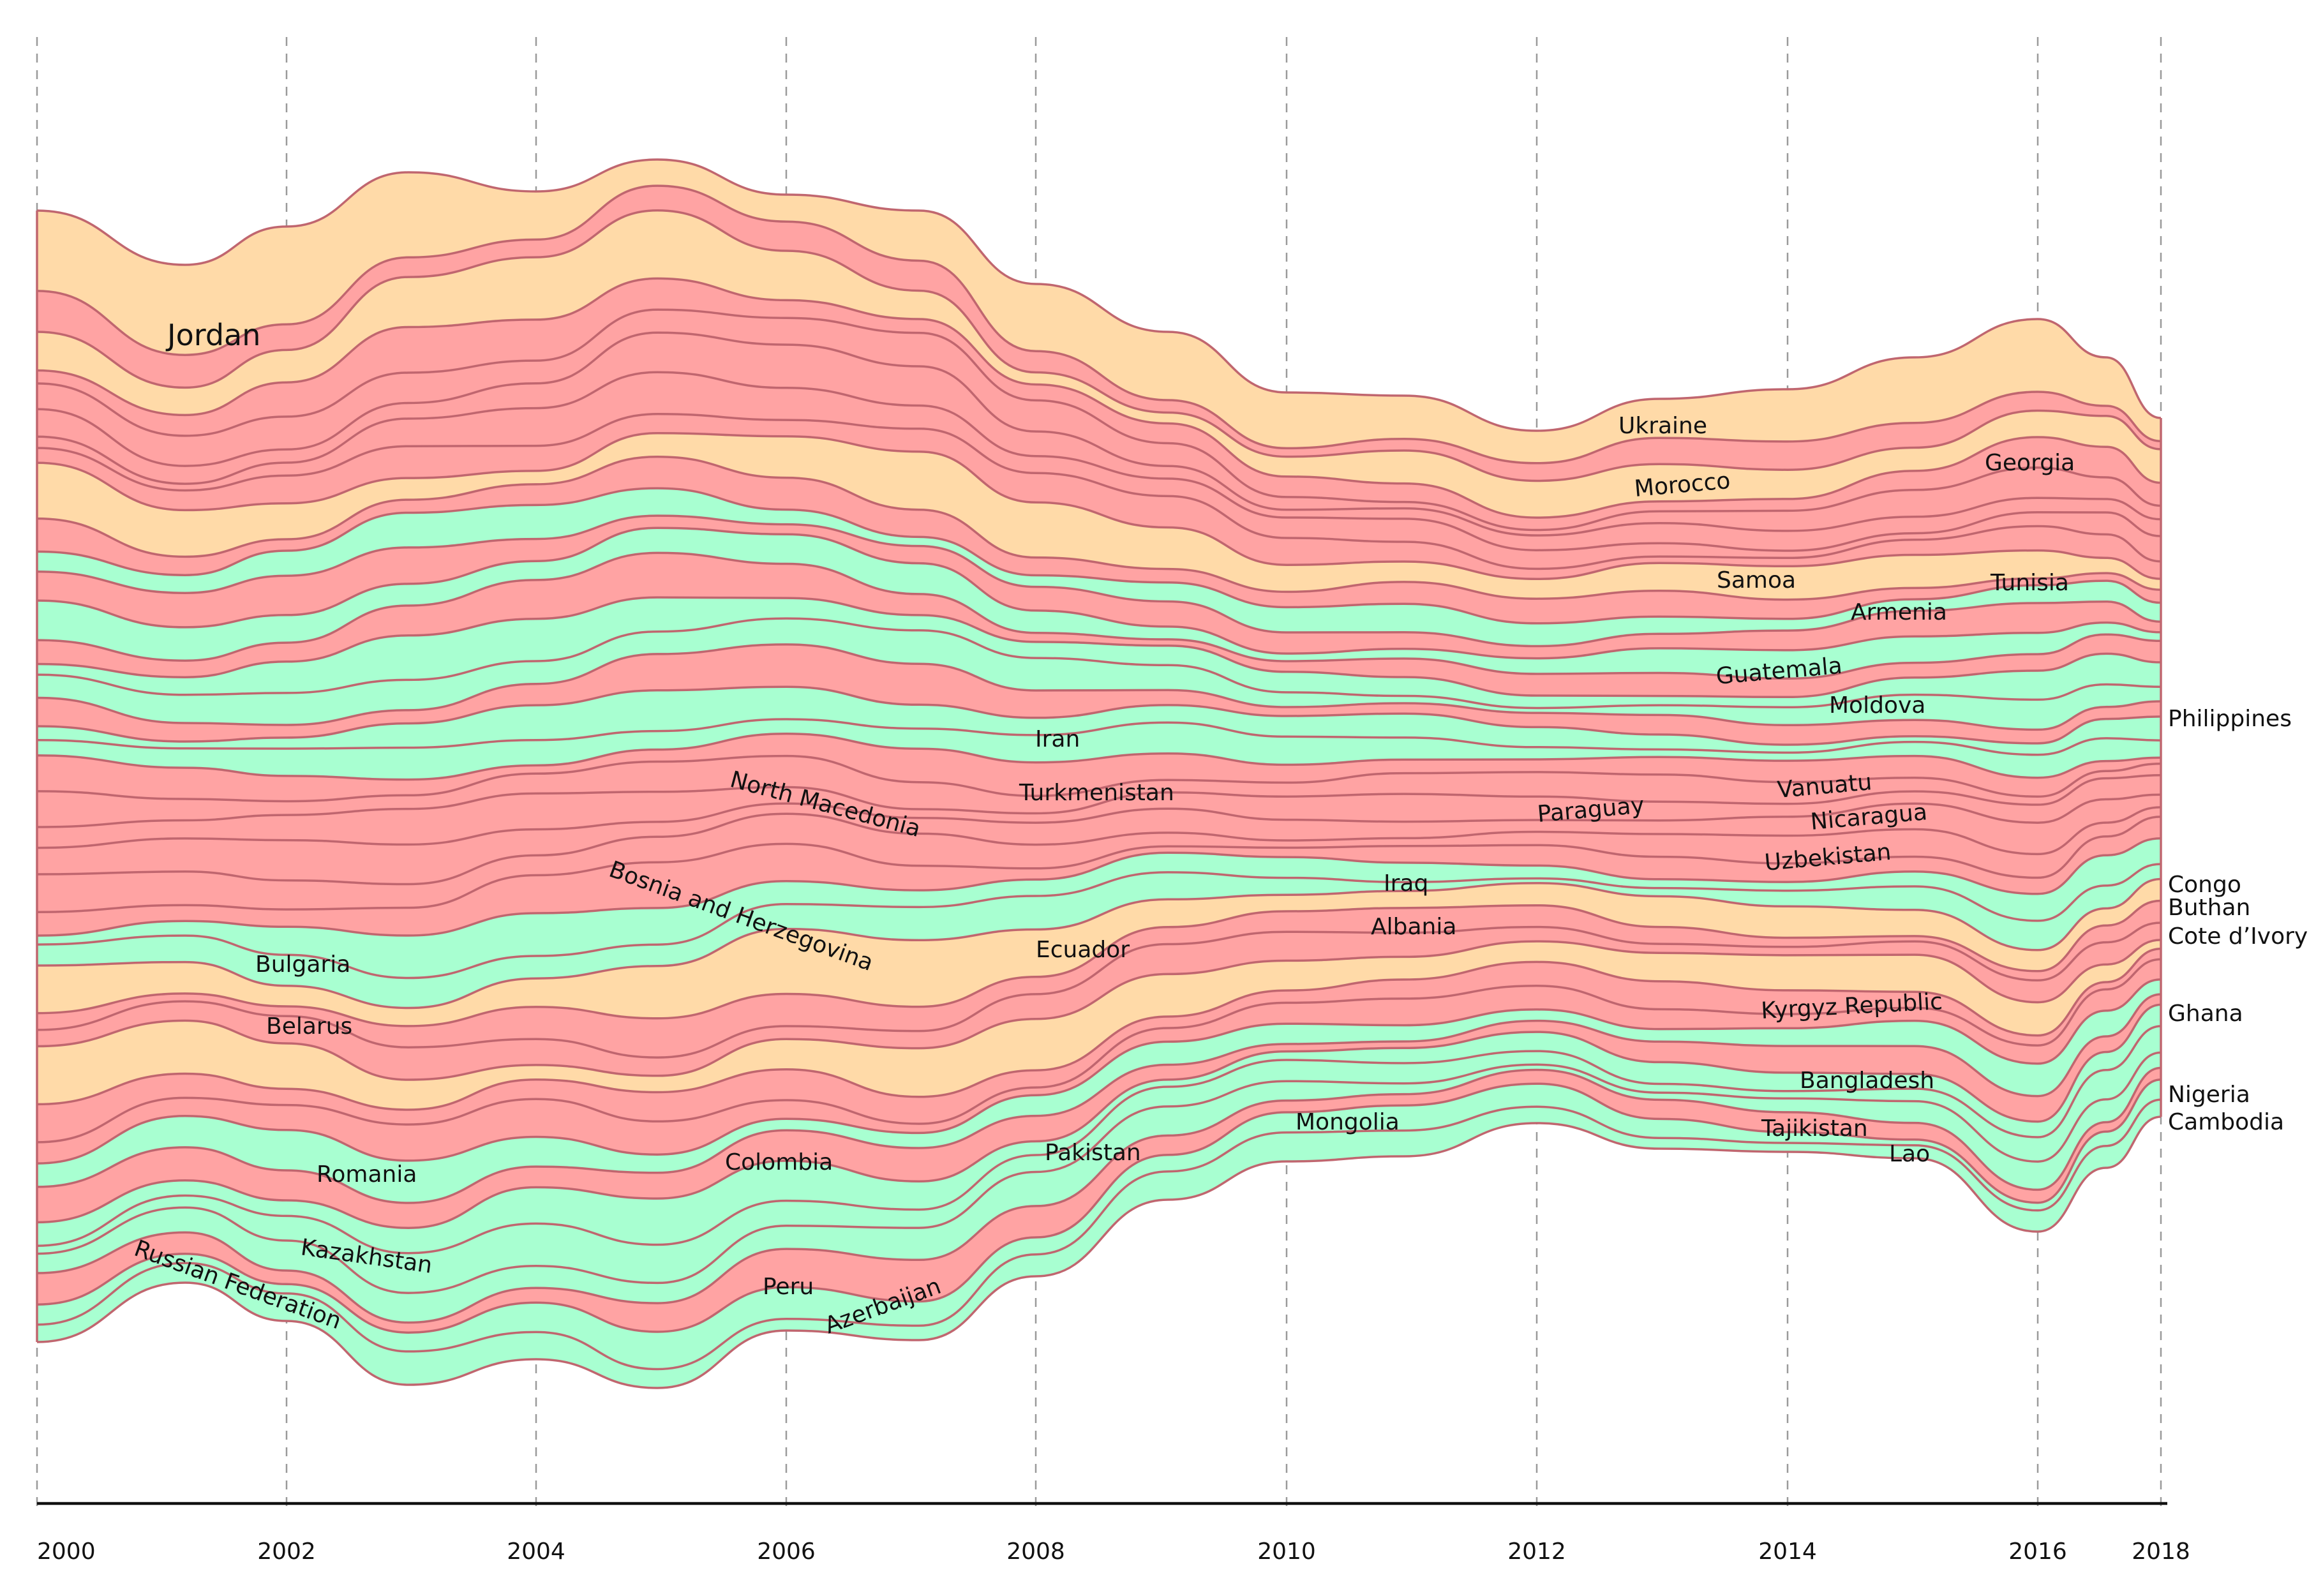 The width and height of the screenshot is (2316, 1596). I want to click on series-label-ghana: Ghana, so click(2205, 1014).